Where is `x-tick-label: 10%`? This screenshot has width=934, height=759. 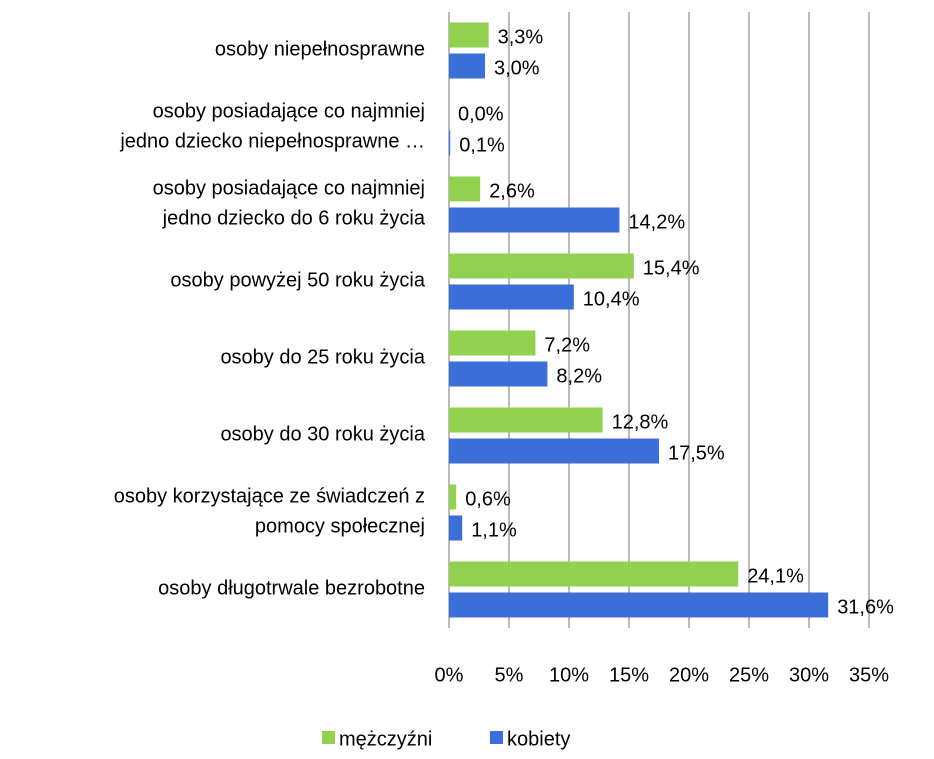 x-tick-label: 10% is located at coordinates (569, 675).